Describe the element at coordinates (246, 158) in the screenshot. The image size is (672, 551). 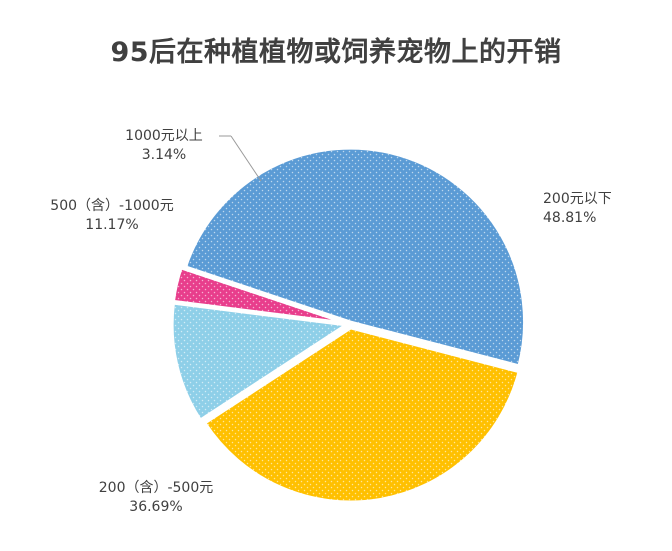
I see `leader-line-1000-plus-diagonal` at that location.